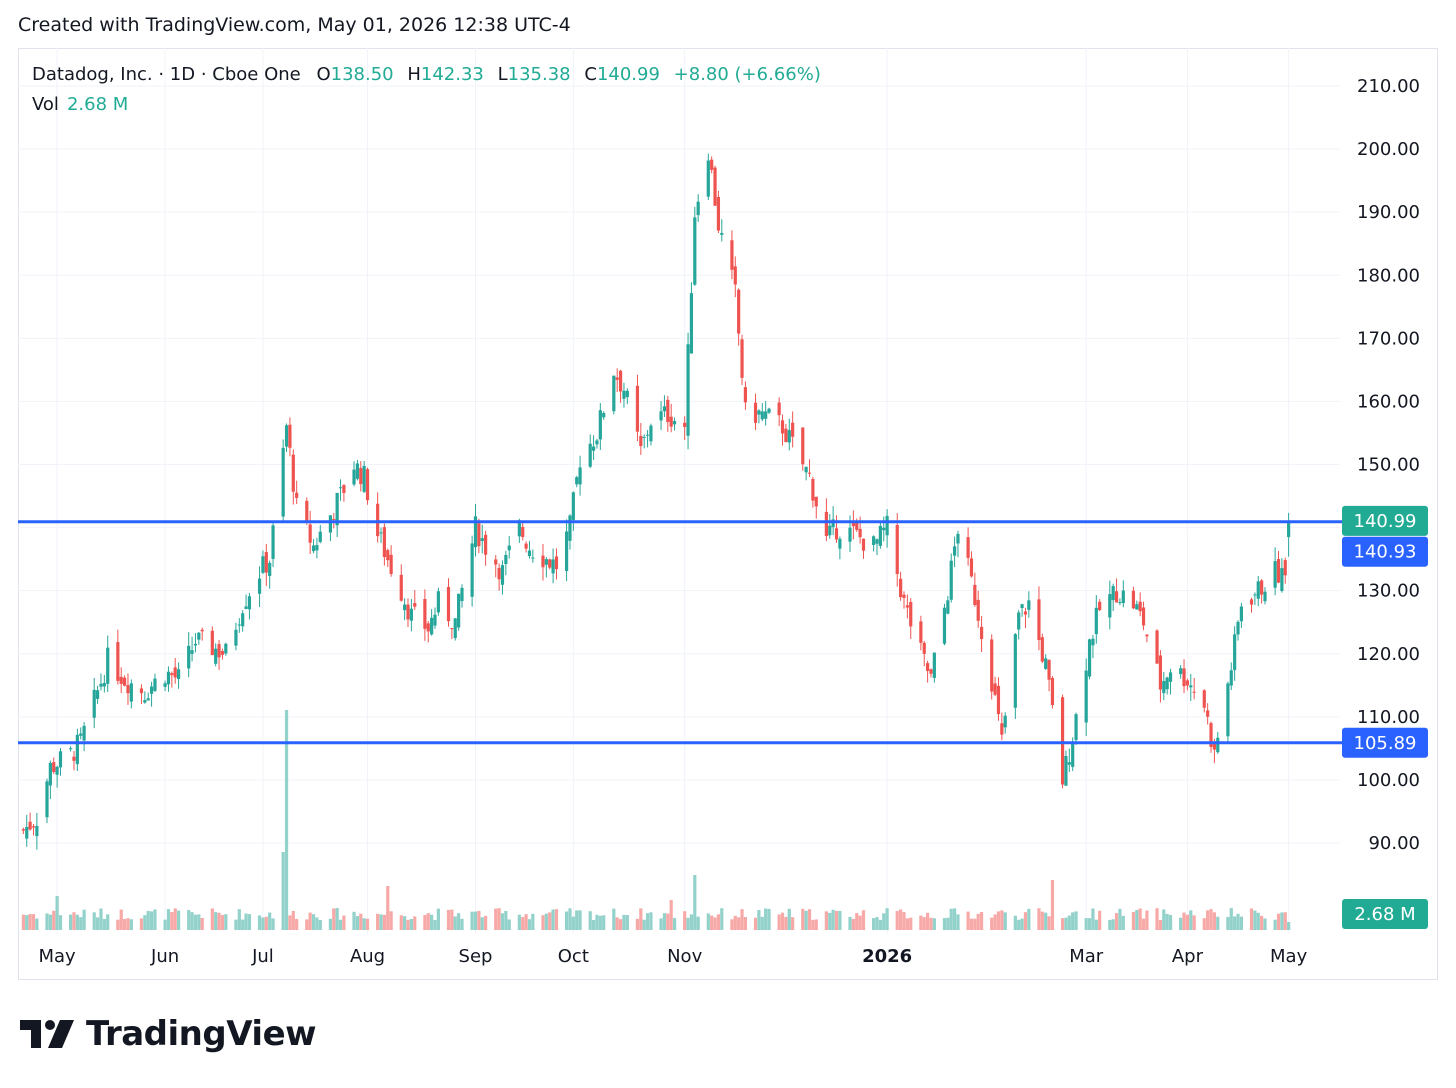 Image resolution: width=1456 pixels, height=1088 pixels. What do you see at coordinates (1385, 520) in the screenshot?
I see `last-price-tag-bg` at bounding box center [1385, 520].